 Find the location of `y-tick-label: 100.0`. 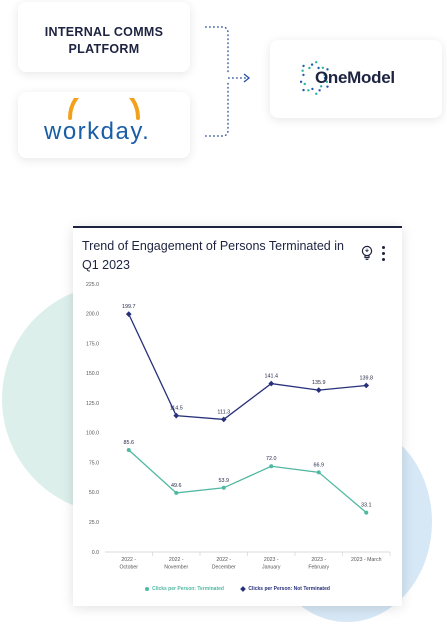

y-tick-label: 100.0 is located at coordinates (92, 434).